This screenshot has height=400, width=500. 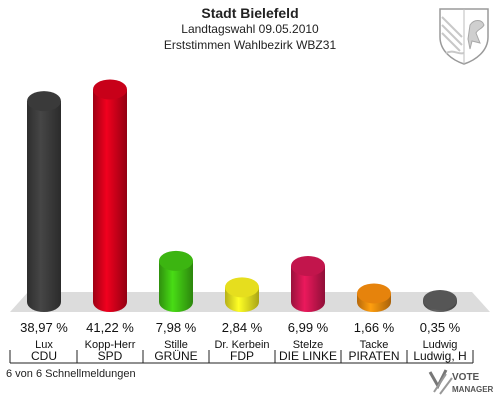 What do you see at coordinates (374, 327) in the screenshot?
I see `value-label: 1,66 %` at bounding box center [374, 327].